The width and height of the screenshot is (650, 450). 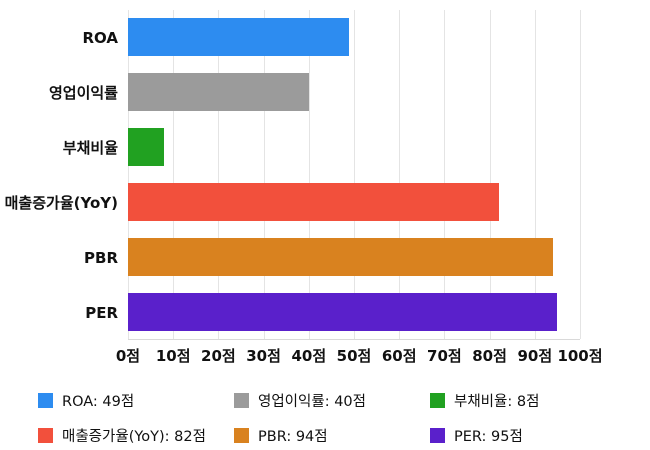 I want to click on category-label: PER, so click(x=101, y=312).